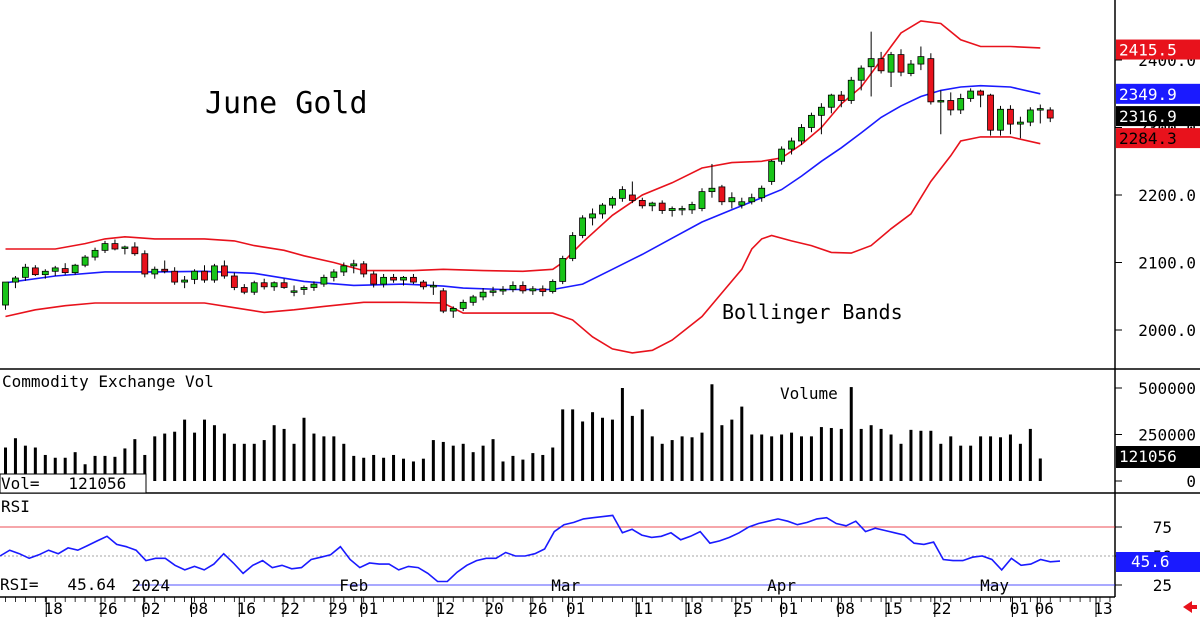  What do you see at coordinates (493, 608) in the screenshot?
I see `x-day-label: 20` at bounding box center [493, 608].